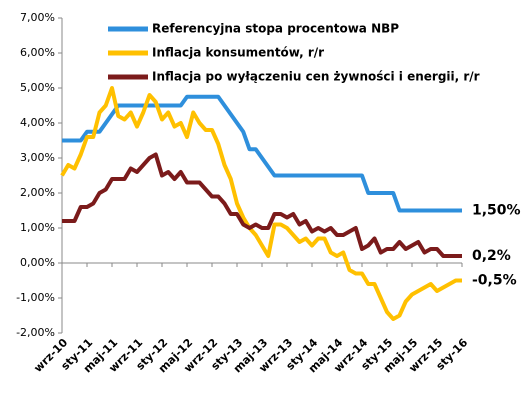 The image size is (526, 407). I want to click on y-tick-label: 2,00%, so click(37, 192).